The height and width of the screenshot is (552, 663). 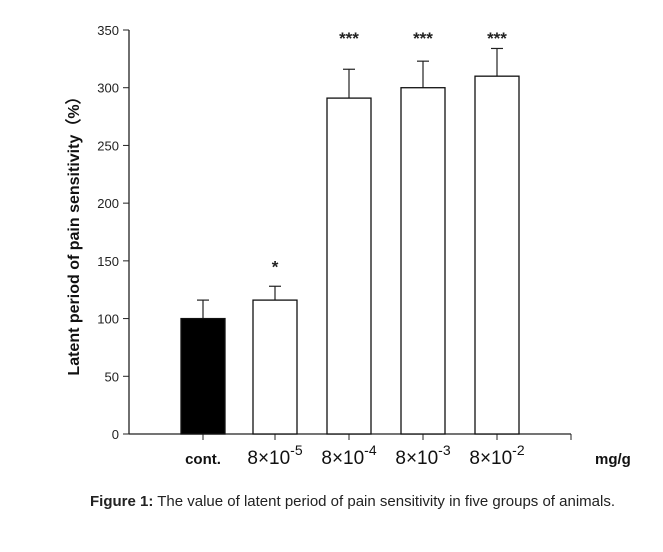 I want to click on y-tick-label: 0, so click(x=115, y=434).